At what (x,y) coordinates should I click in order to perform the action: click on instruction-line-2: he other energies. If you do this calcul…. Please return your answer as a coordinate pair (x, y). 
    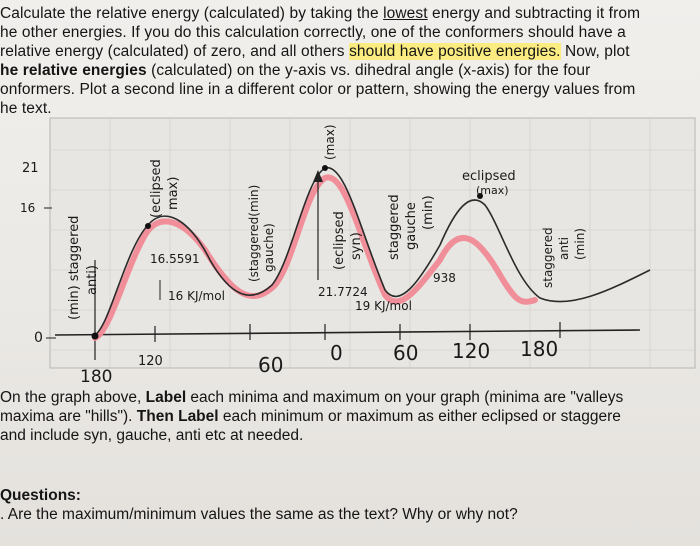
    Looking at the image, I should click on (313, 32).